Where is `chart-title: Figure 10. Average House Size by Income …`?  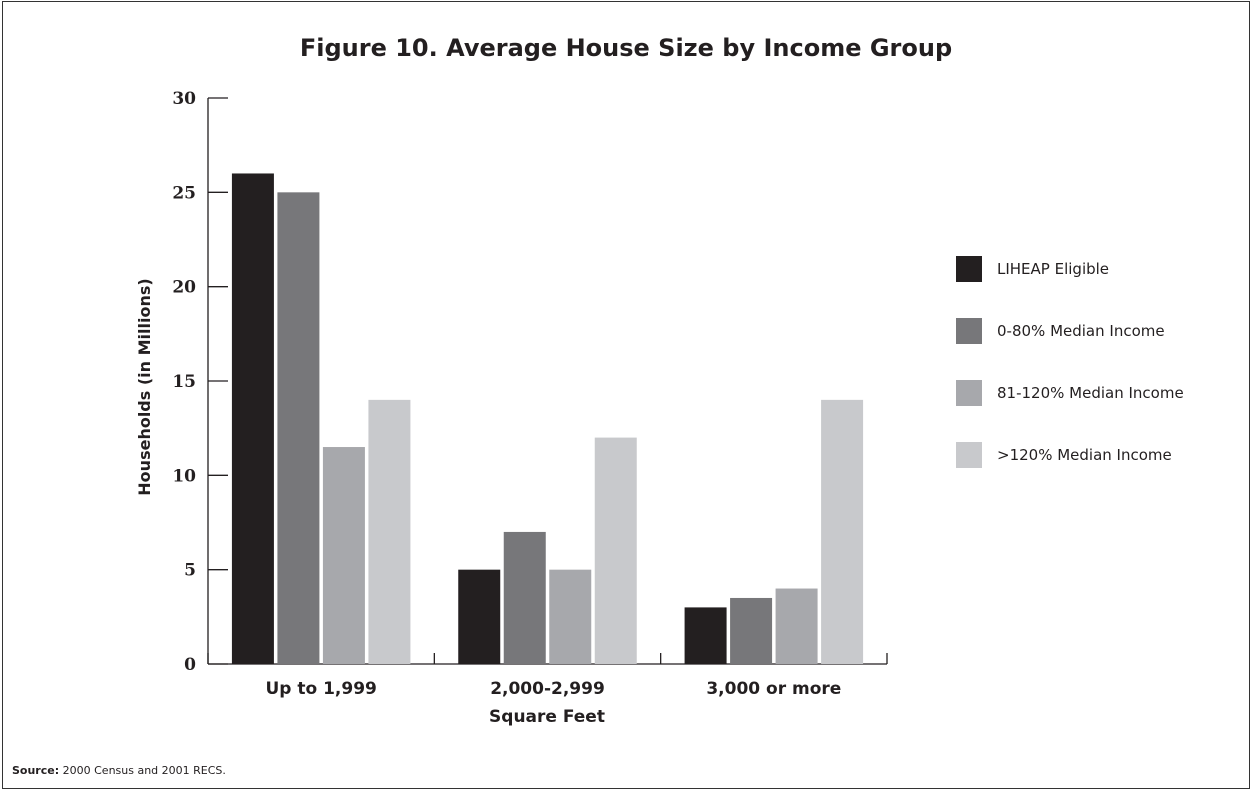
chart-title: Figure 10. Average House Size by Income … is located at coordinates (626, 48).